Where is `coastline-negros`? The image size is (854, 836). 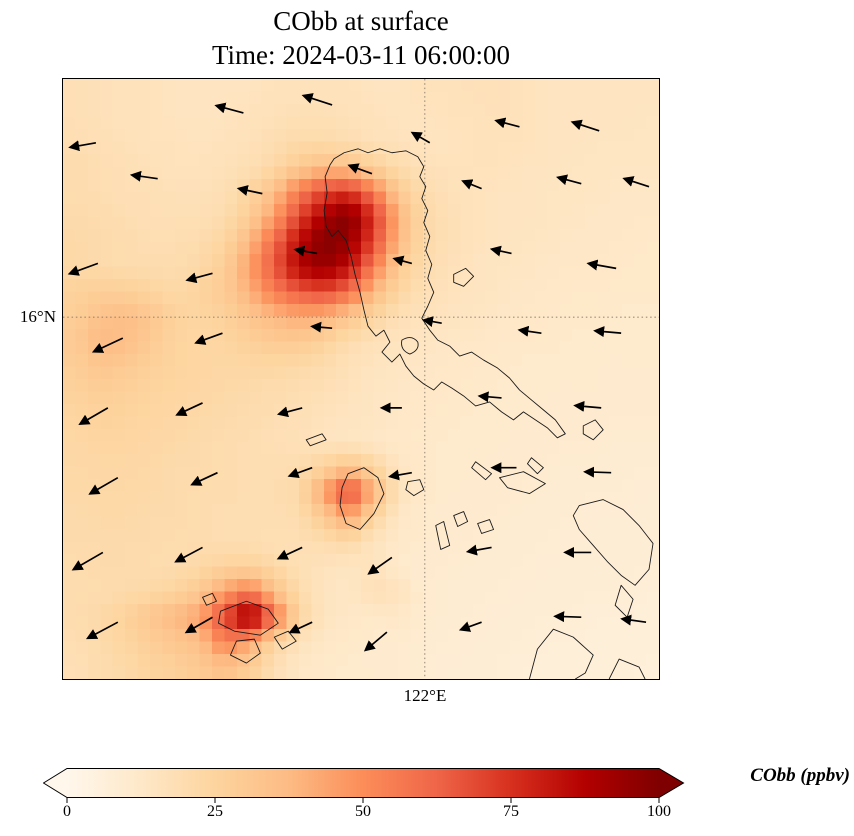
coastline-negros is located at coordinates (627, 668).